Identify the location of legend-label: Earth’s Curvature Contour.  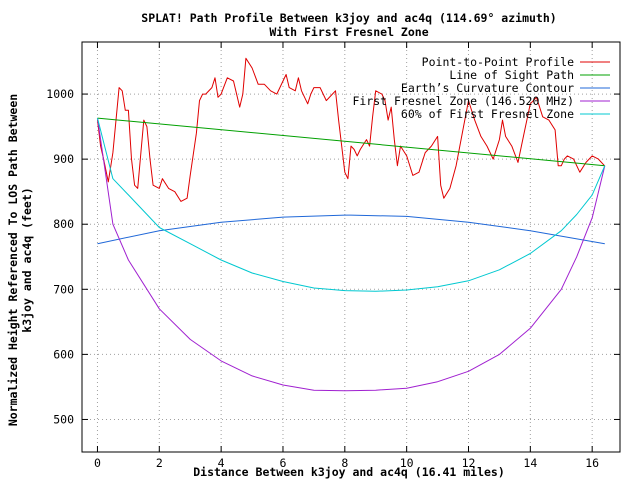
(487, 88).